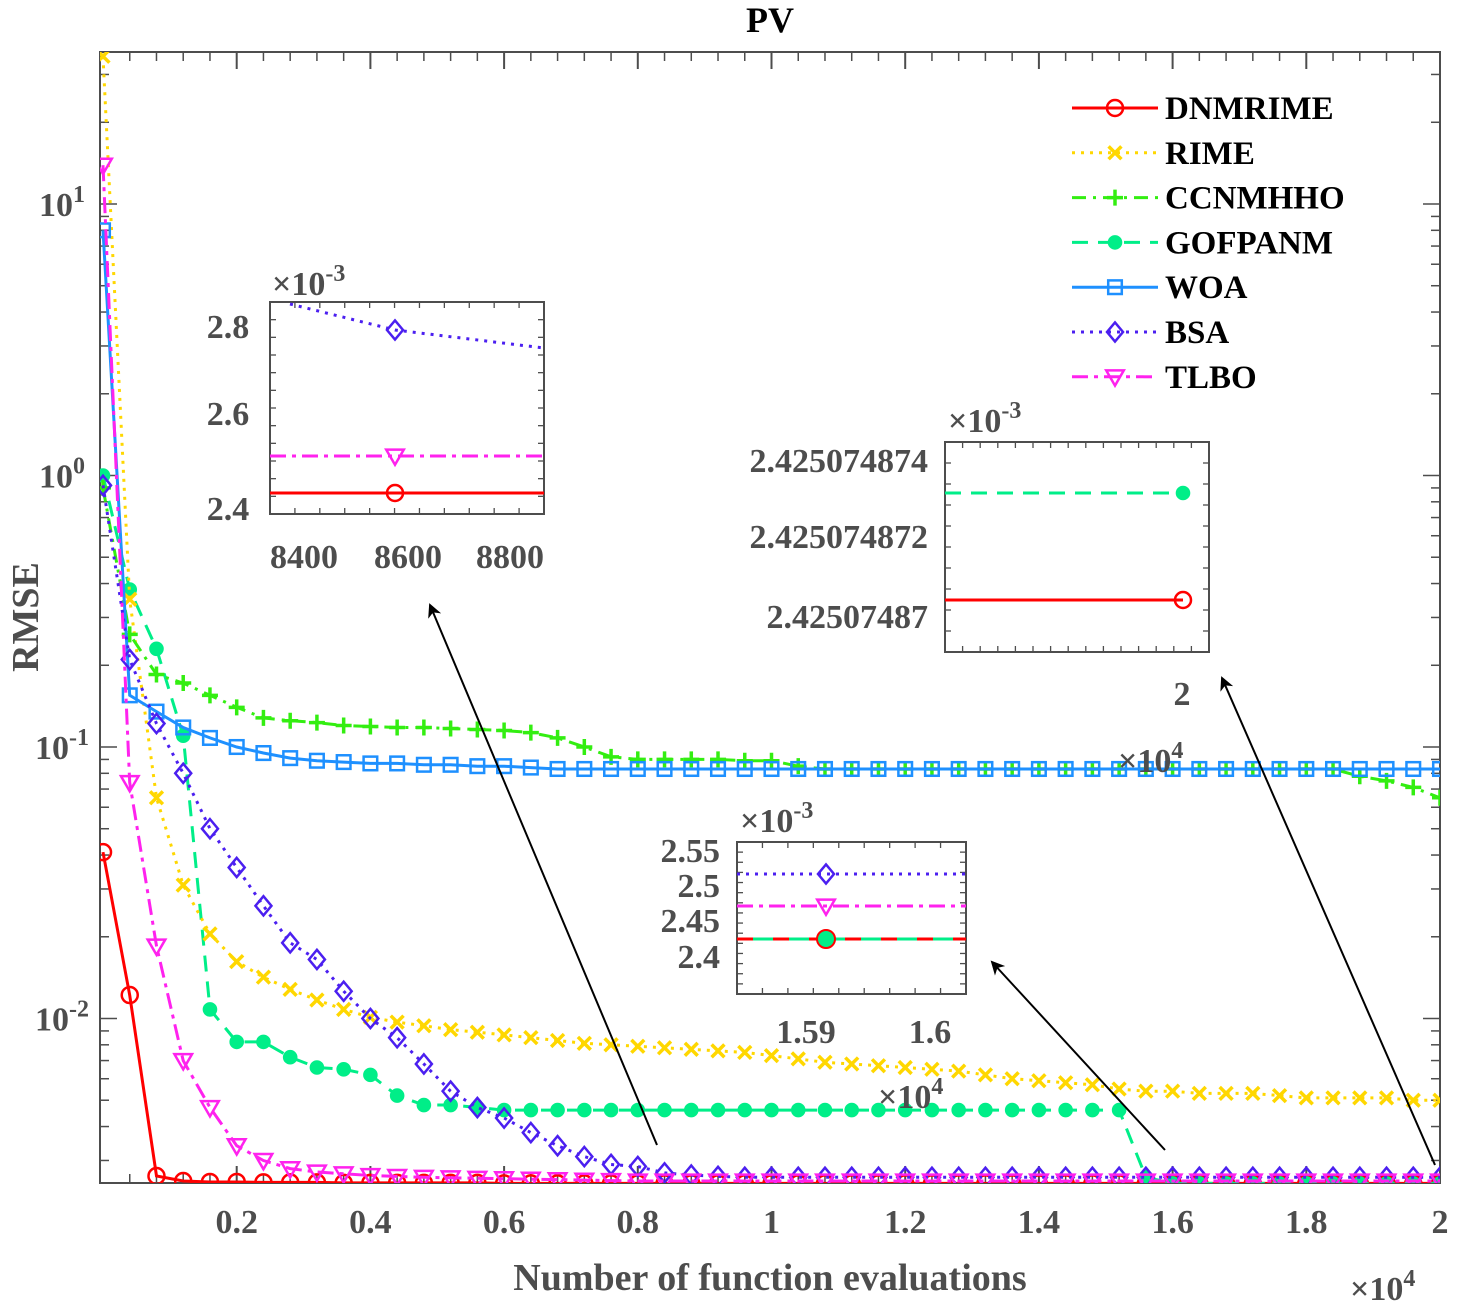  I want to click on inset-tick-label: 2.55, so click(691, 851).